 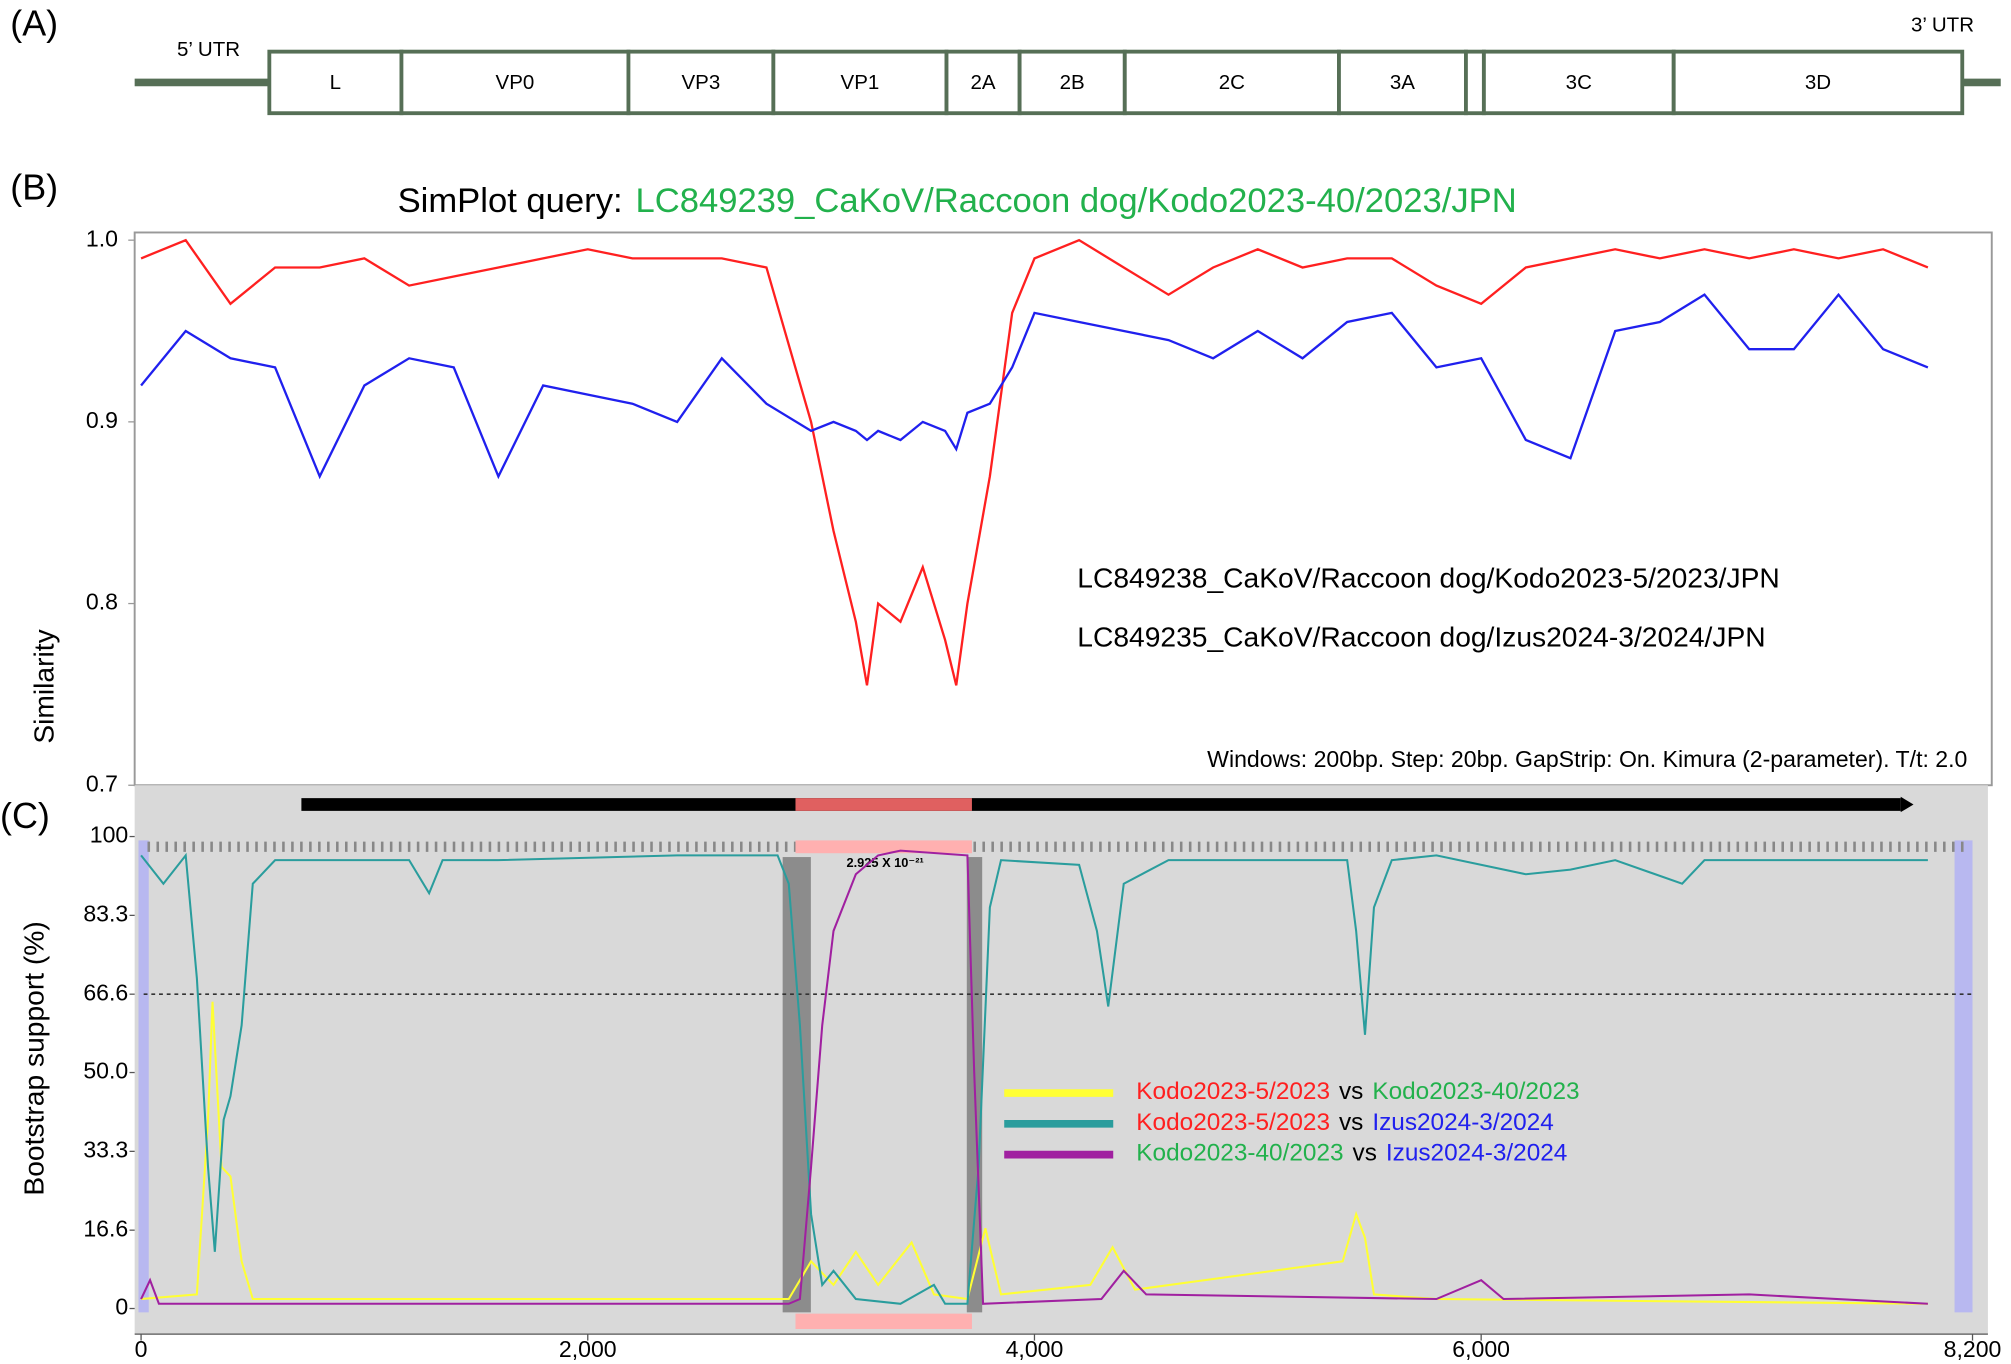 I want to click on genome-arrow-head, so click(x=1907, y=804).